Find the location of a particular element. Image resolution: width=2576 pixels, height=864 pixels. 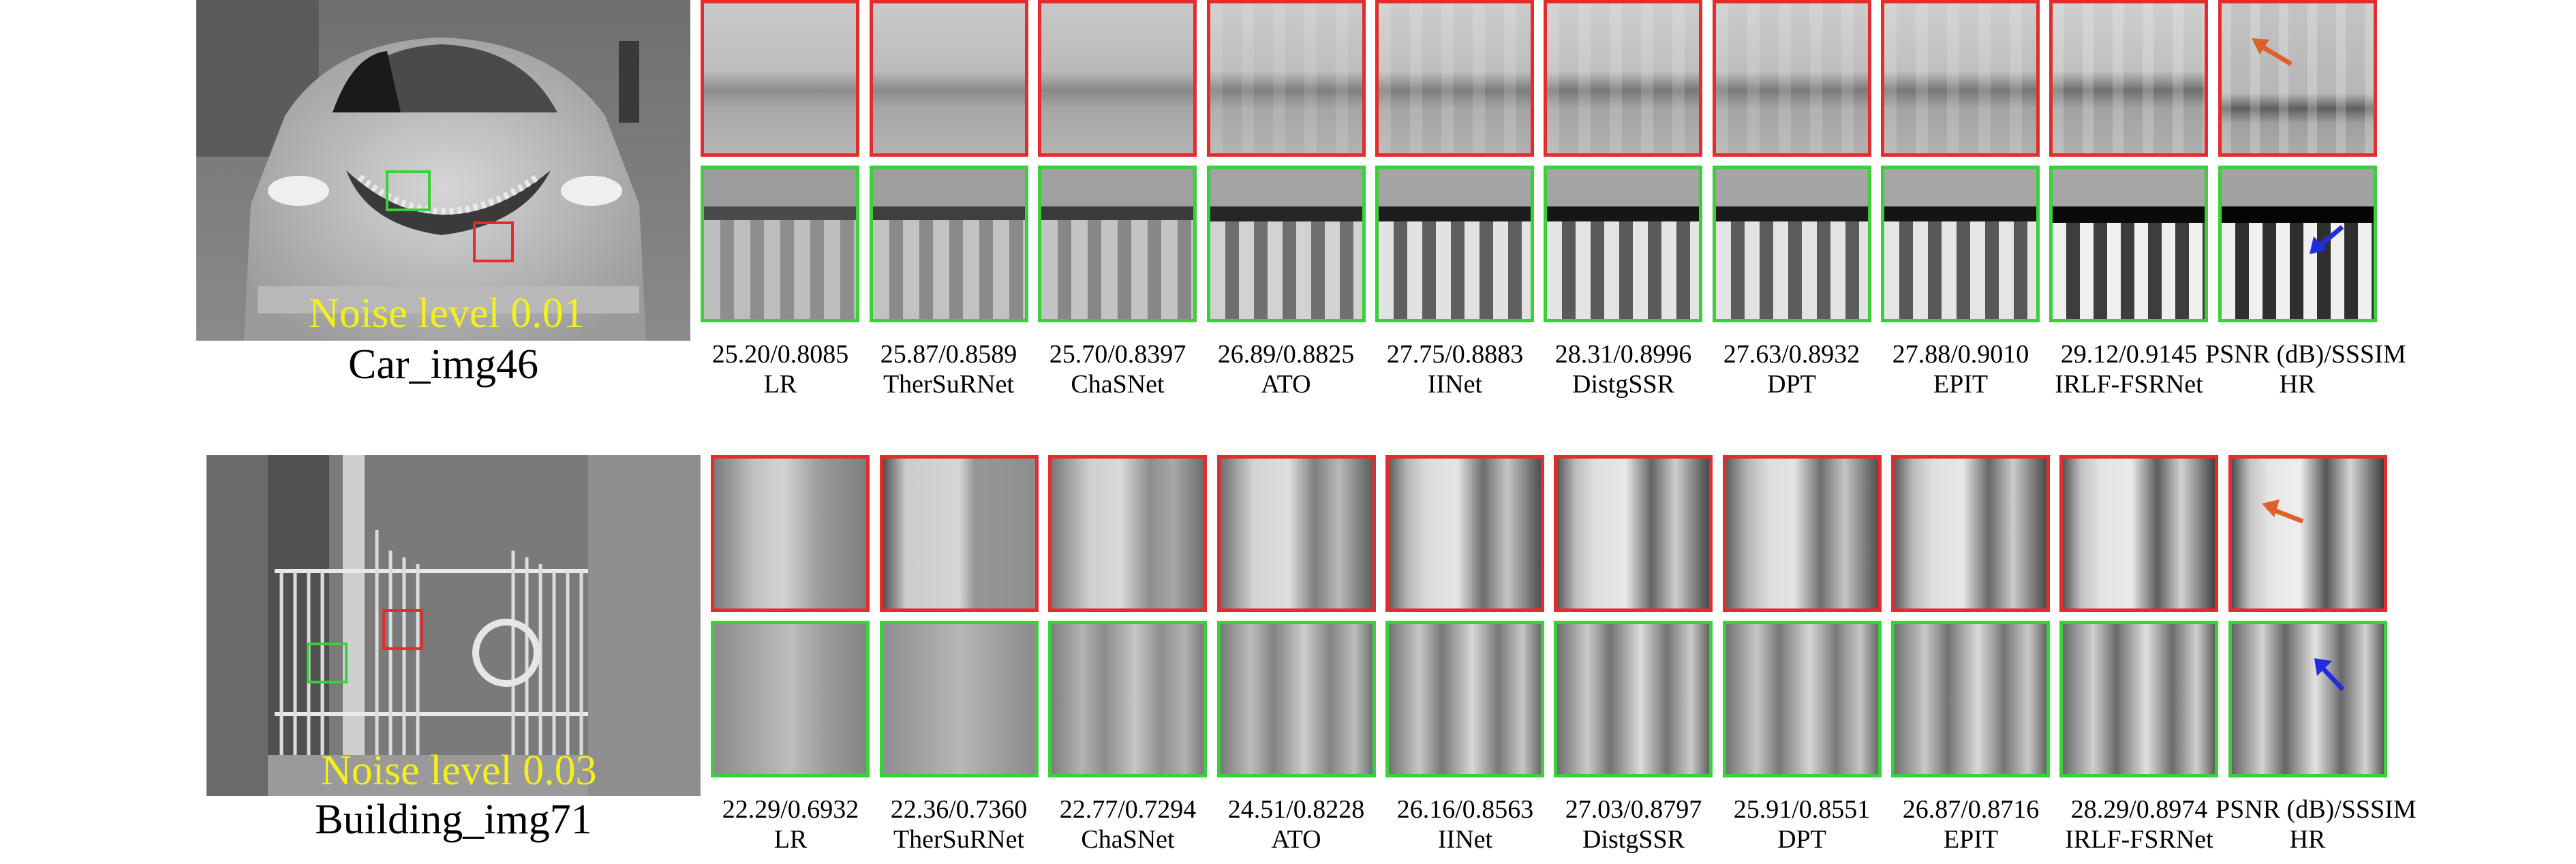

method-label: PSNR (dB)/SSSIM HR is located at coordinates (2316, 824).